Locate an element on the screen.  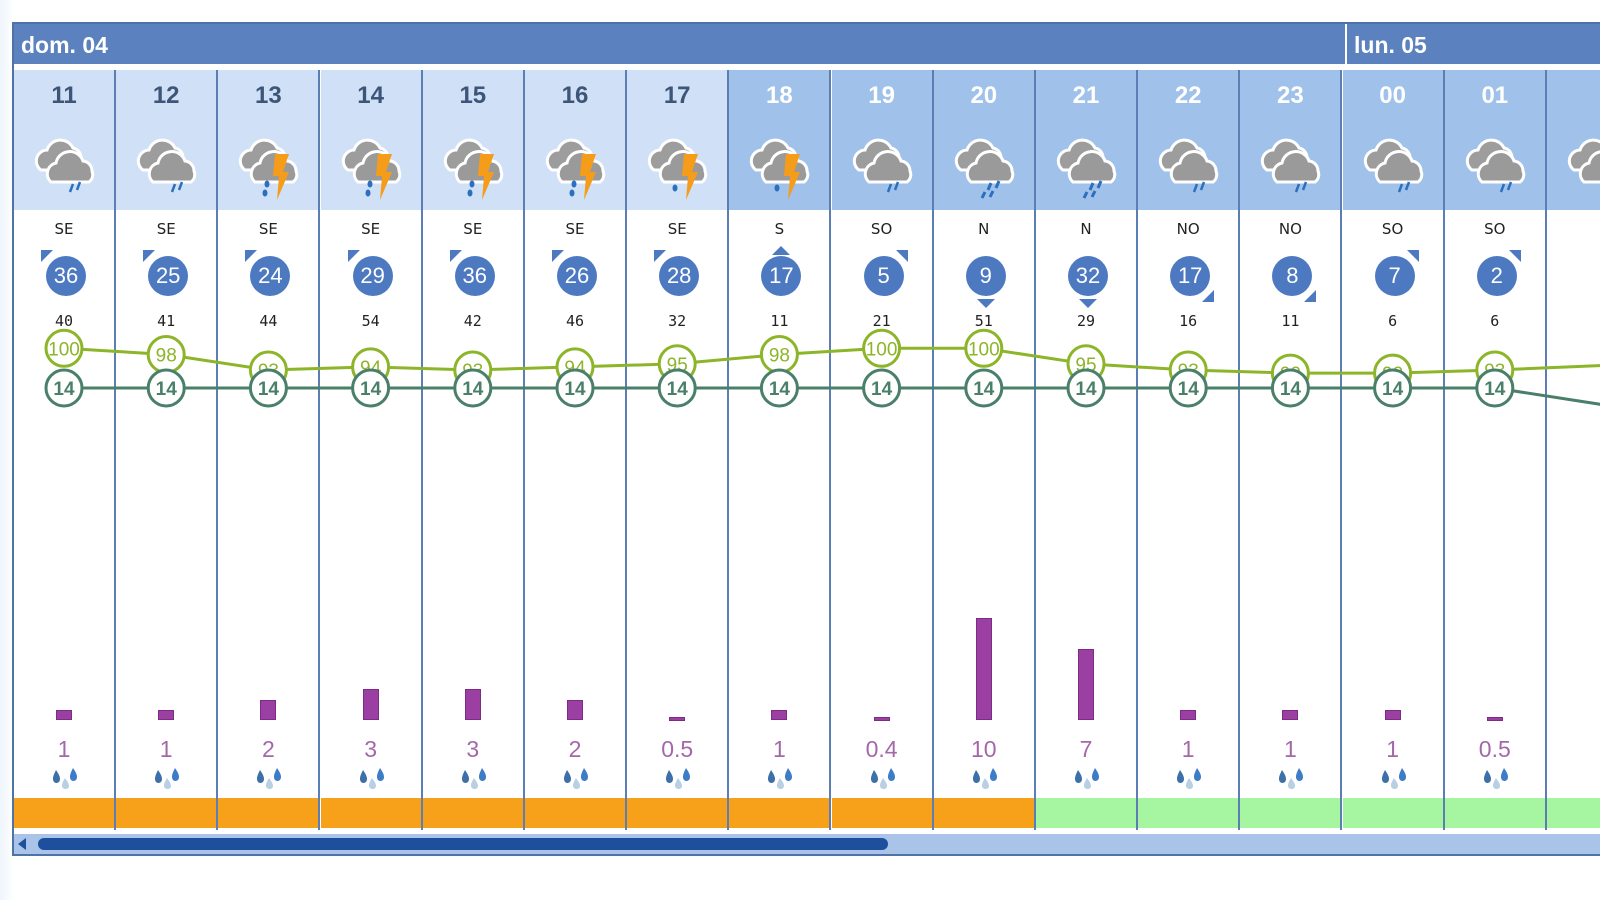
hour-column: 15 SE 36 42 3 is located at coordinates (473, 450).